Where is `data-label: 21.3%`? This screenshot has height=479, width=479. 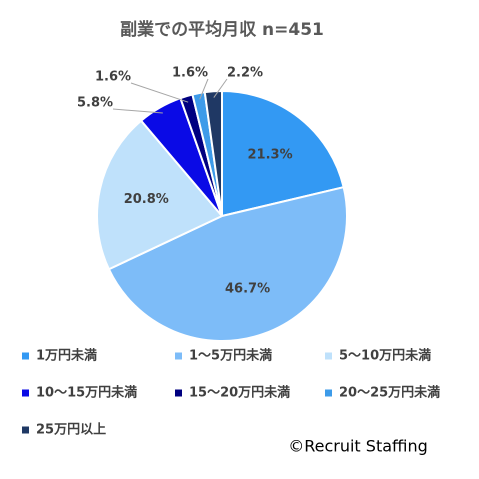
data-label: 21.3% is located at coordinates (270, 155).